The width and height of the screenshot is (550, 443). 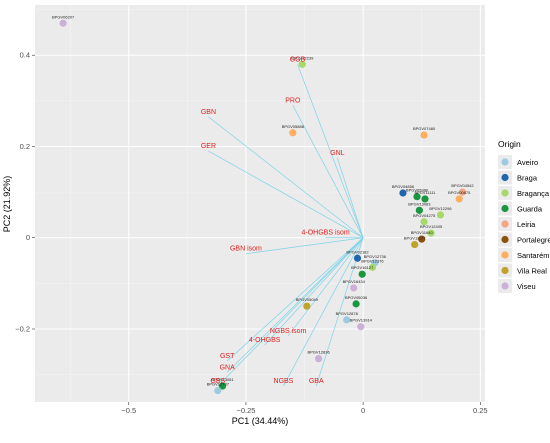 I want to click on sample-label: BPGV04856, so click(x=403, y=186).